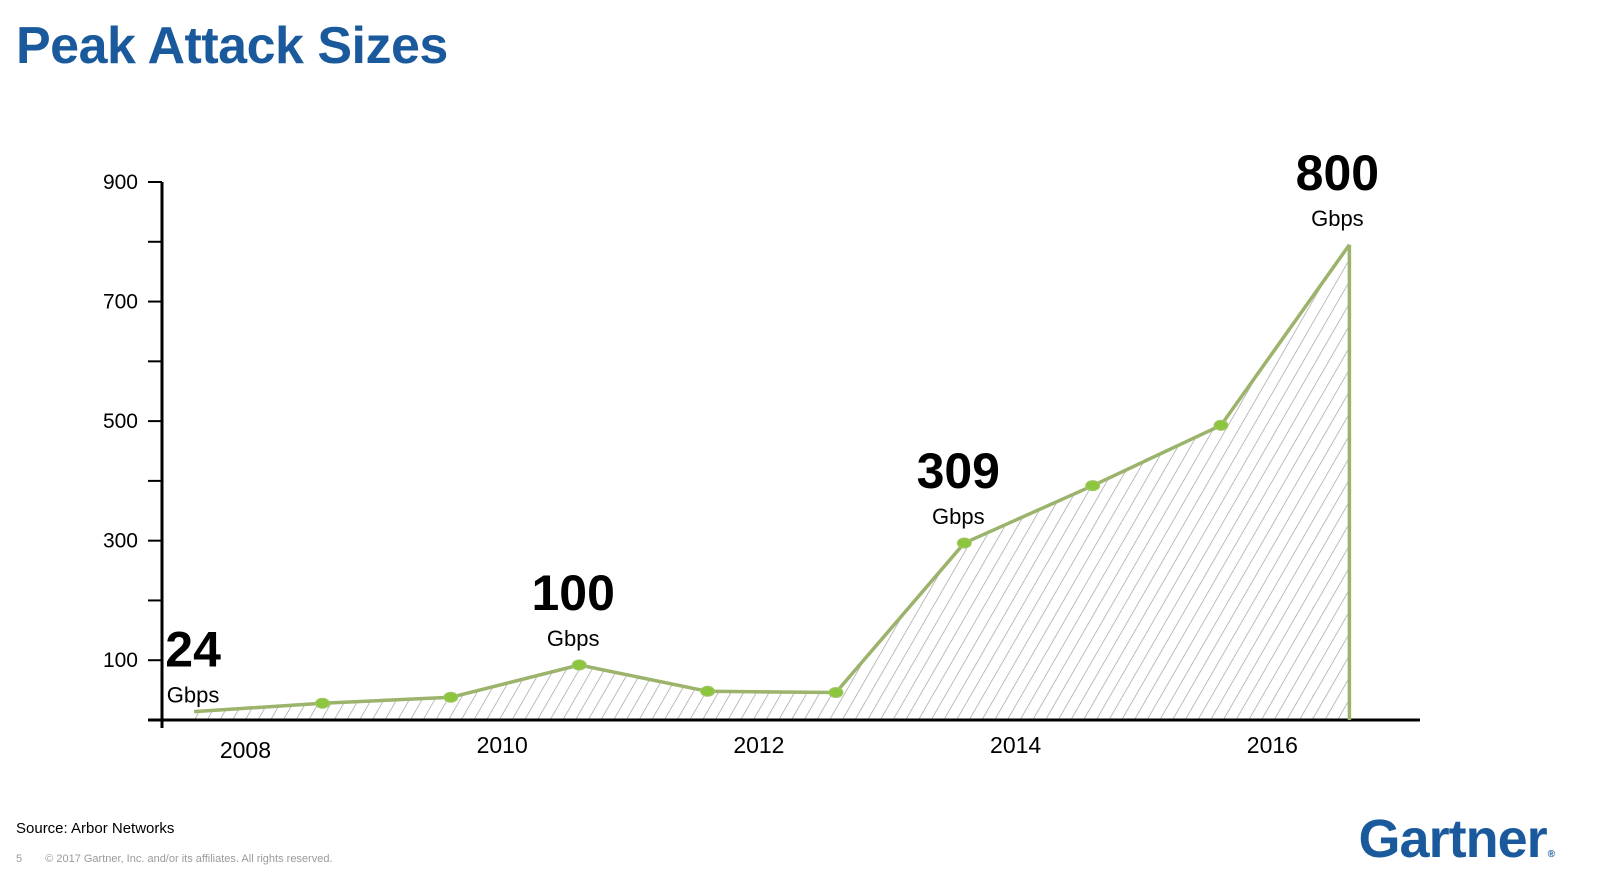  I want to click on source-note: Source: Arbor Networks, so click(95, 828).